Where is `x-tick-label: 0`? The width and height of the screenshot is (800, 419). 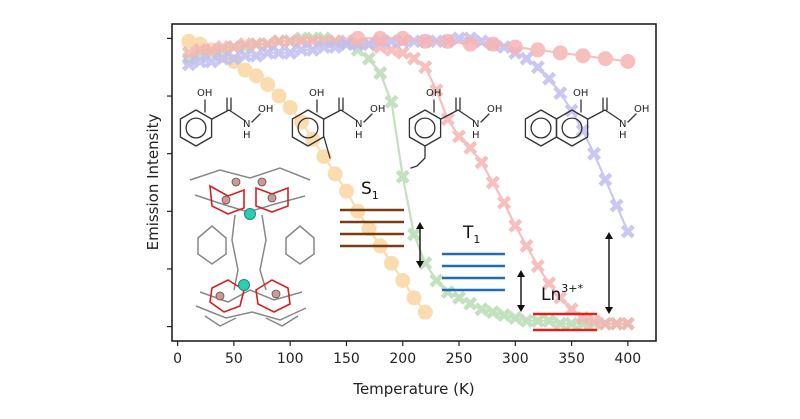 x-tick-label: 0 is located at coordinates (177, 359).